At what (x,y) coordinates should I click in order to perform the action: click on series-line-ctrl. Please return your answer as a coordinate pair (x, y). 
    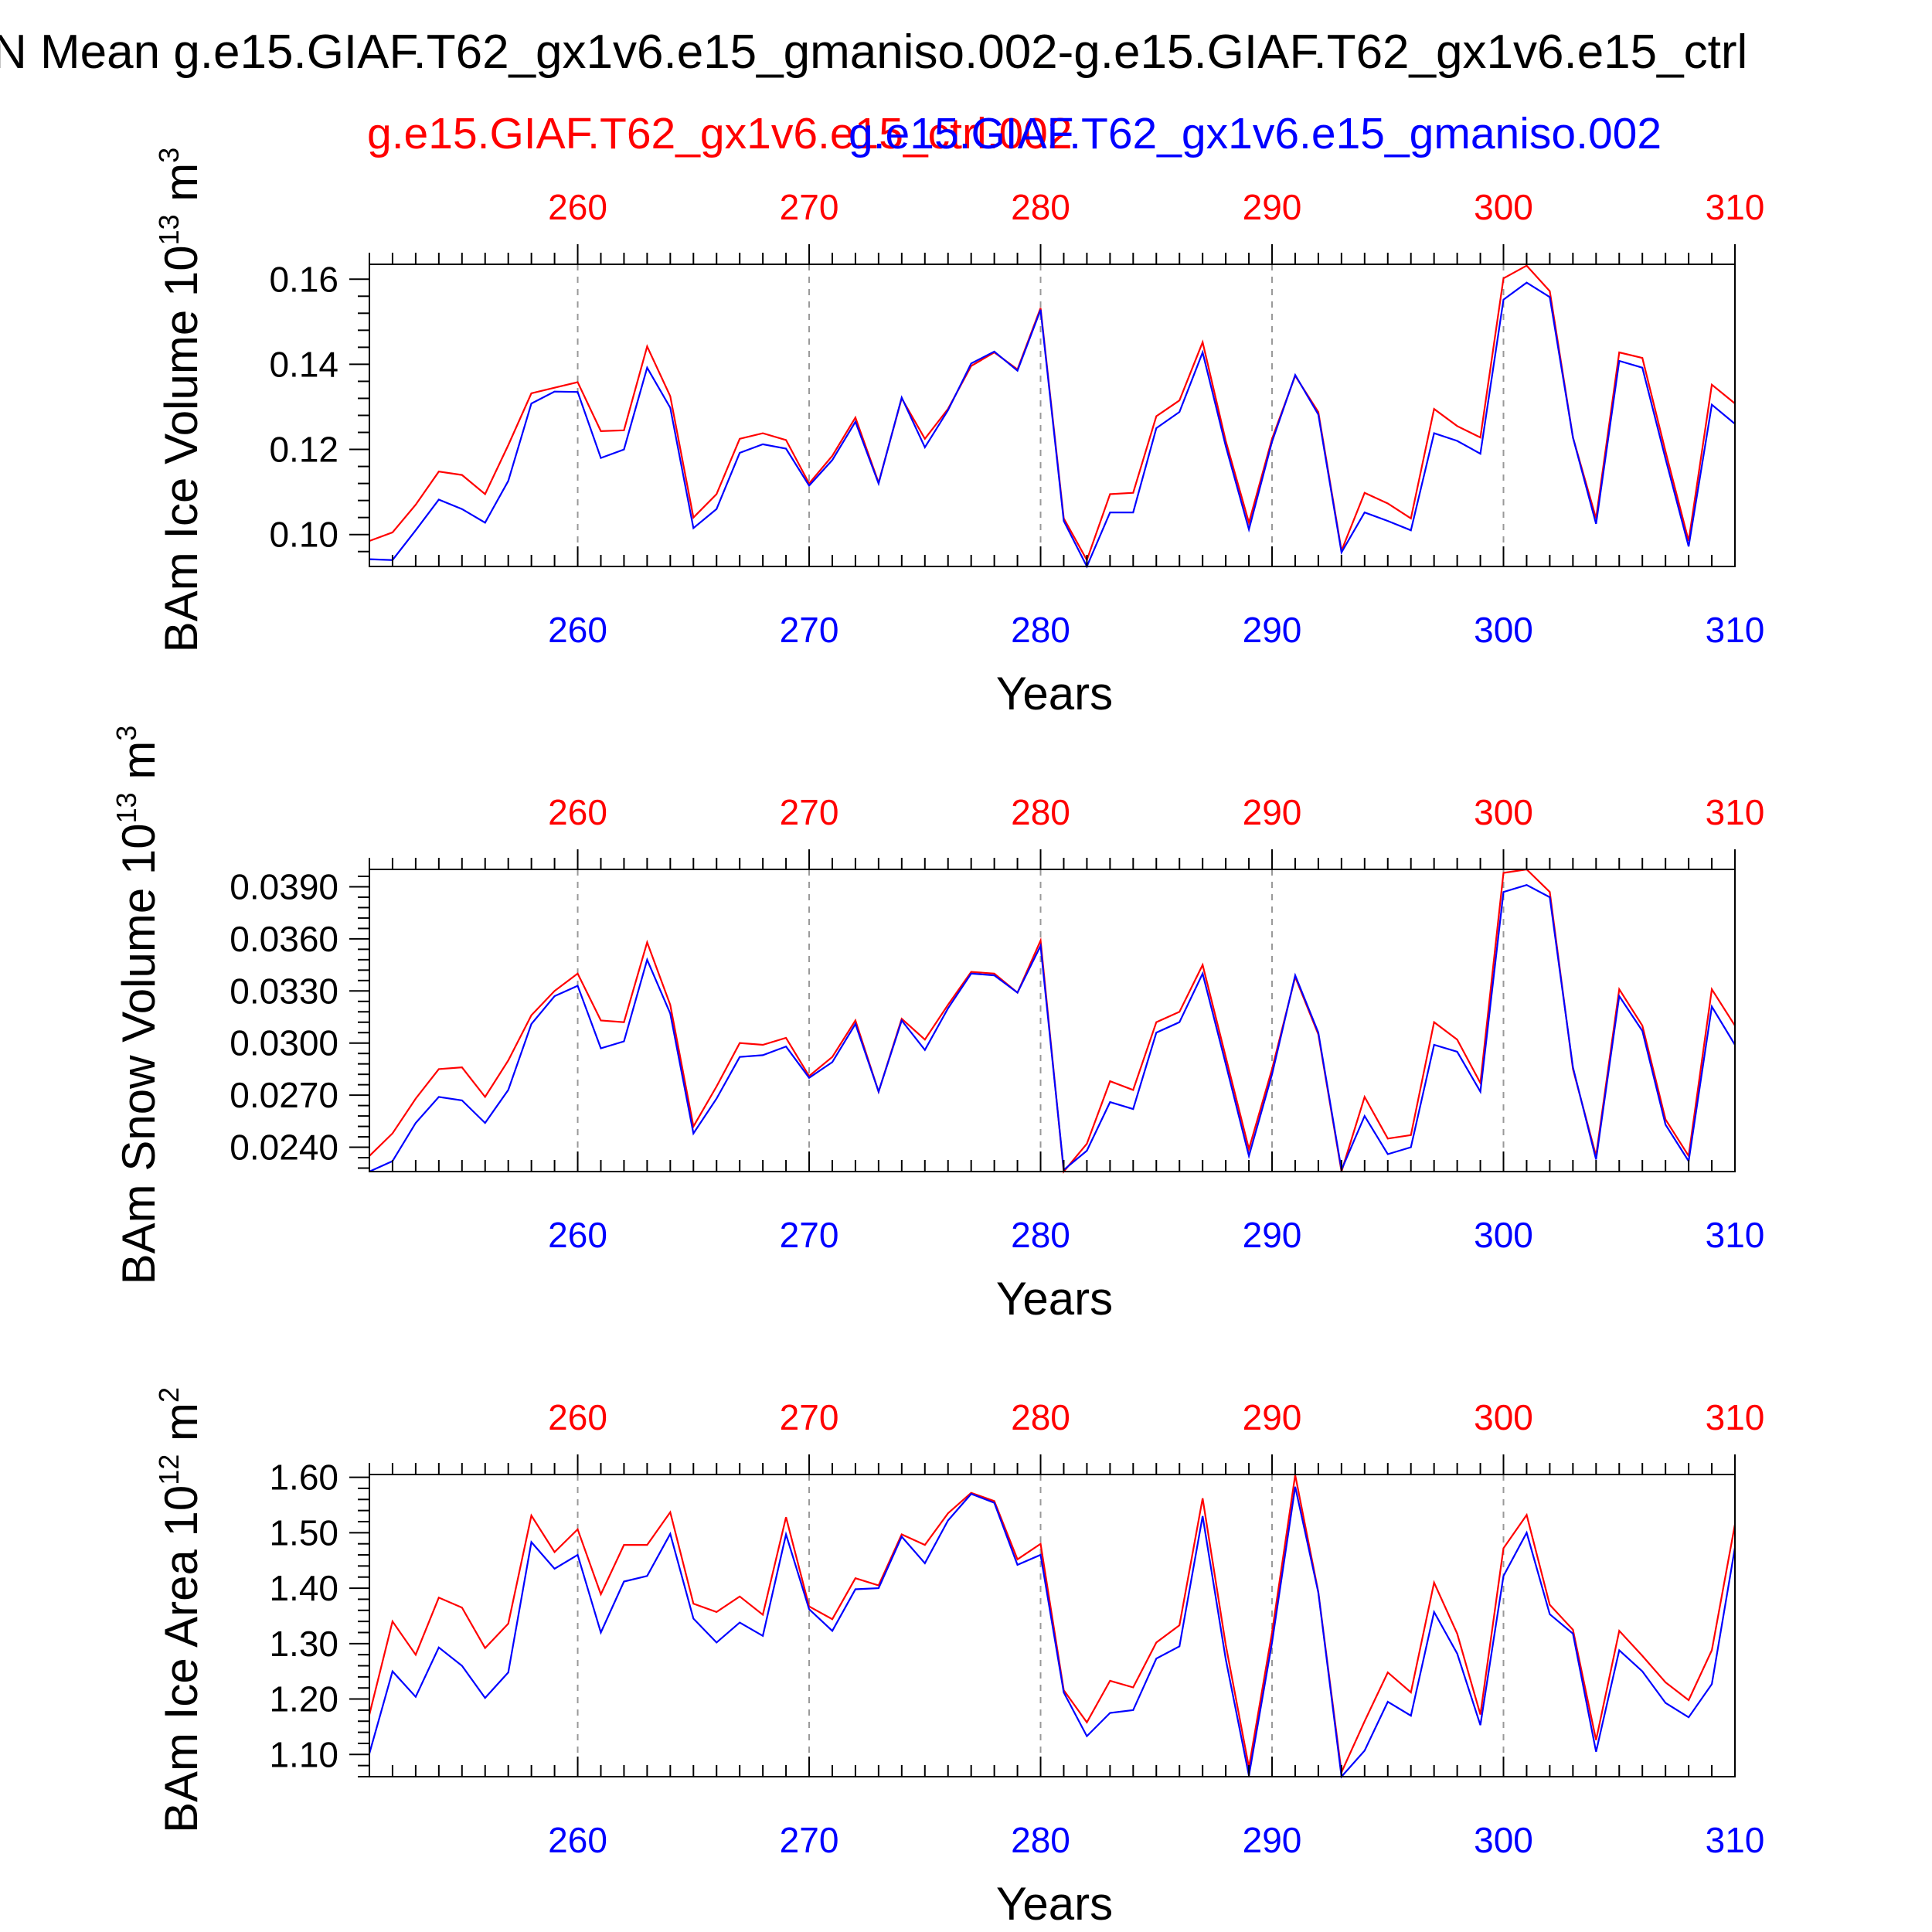
    Looking at the image, I should click on (1052, 1626).